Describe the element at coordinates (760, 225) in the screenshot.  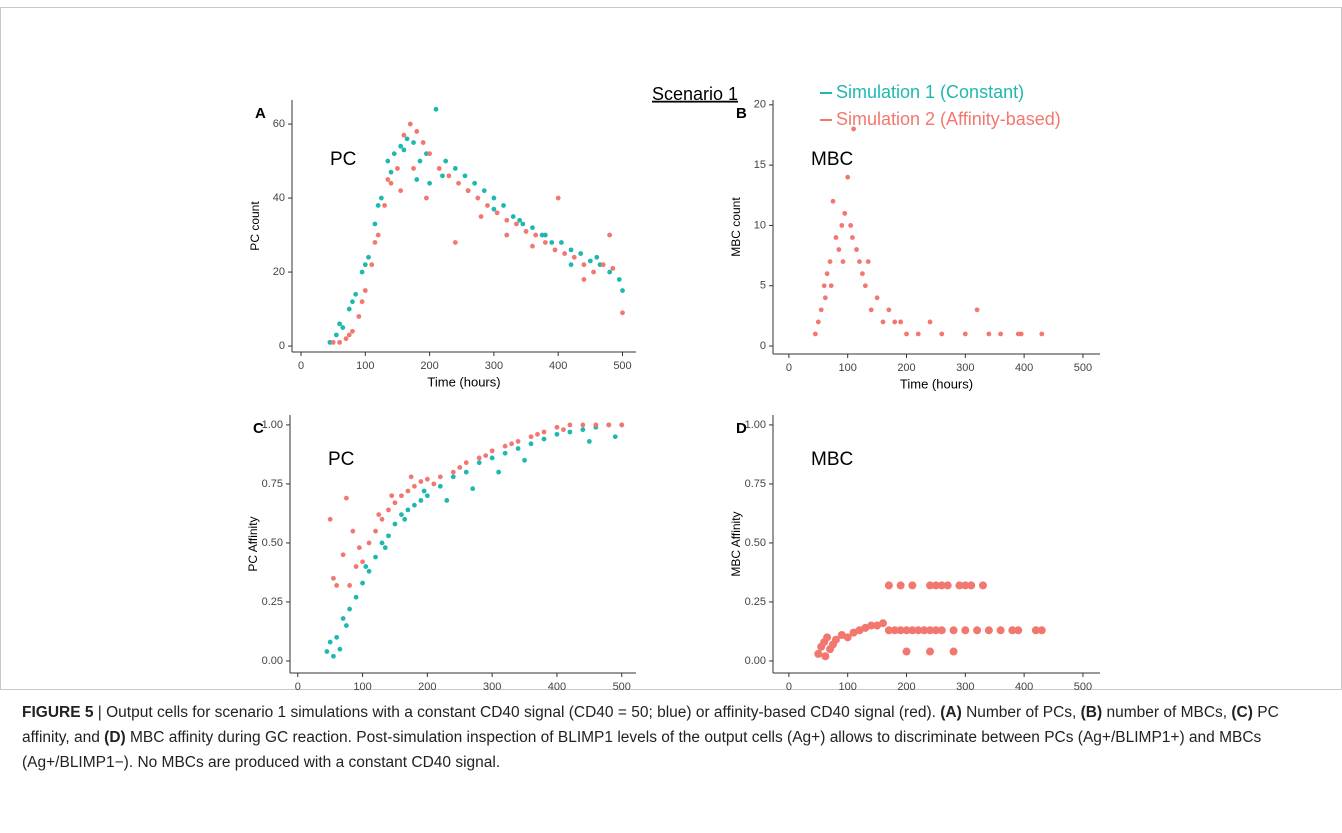
I see `y-tick-label: 10` at that location.